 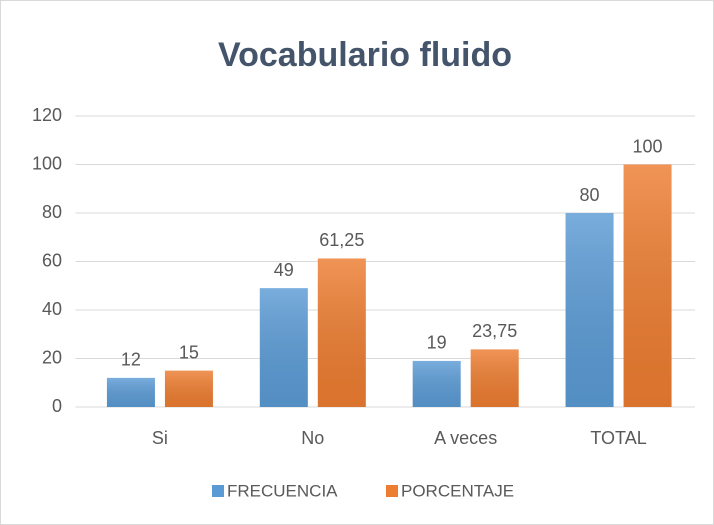 What do you see at coordinates (618, 438) in the screenshot?
I see `x-tick-label: TOTAL` at bounding box center [618, 438].